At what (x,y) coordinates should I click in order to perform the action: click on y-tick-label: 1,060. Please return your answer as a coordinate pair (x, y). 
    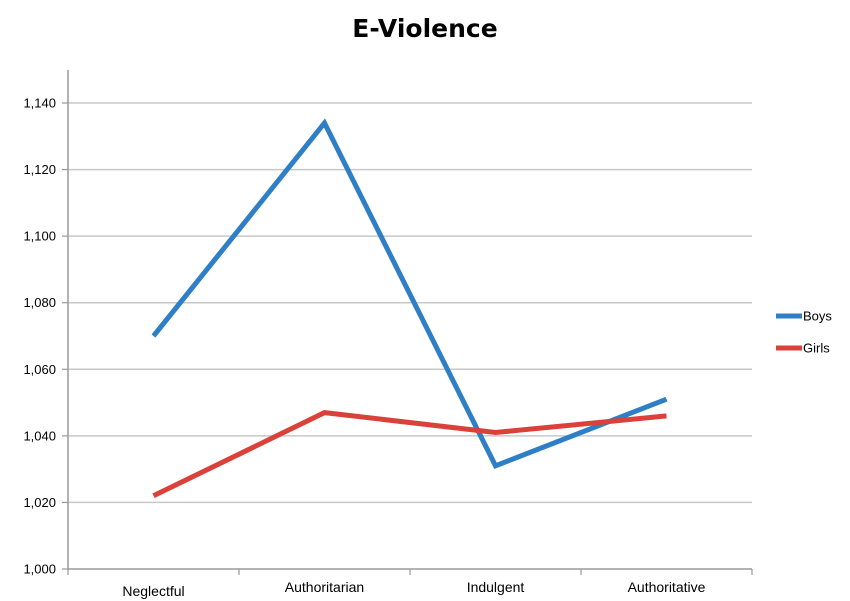
    Looking at the image, I should click on (39, 369).